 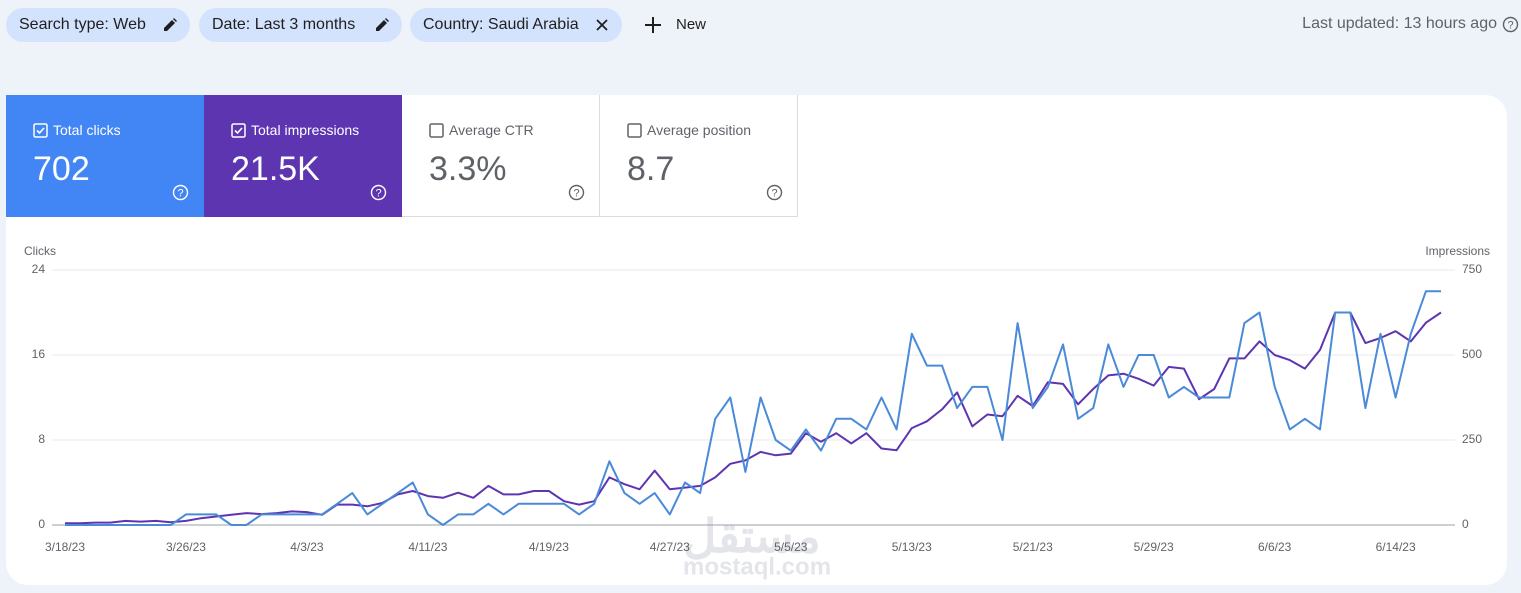 What do you see at coordinates (912, 547) in the screenshot?
I see `x-tick-label: 5/13/23` at bounding box center [912, 547].